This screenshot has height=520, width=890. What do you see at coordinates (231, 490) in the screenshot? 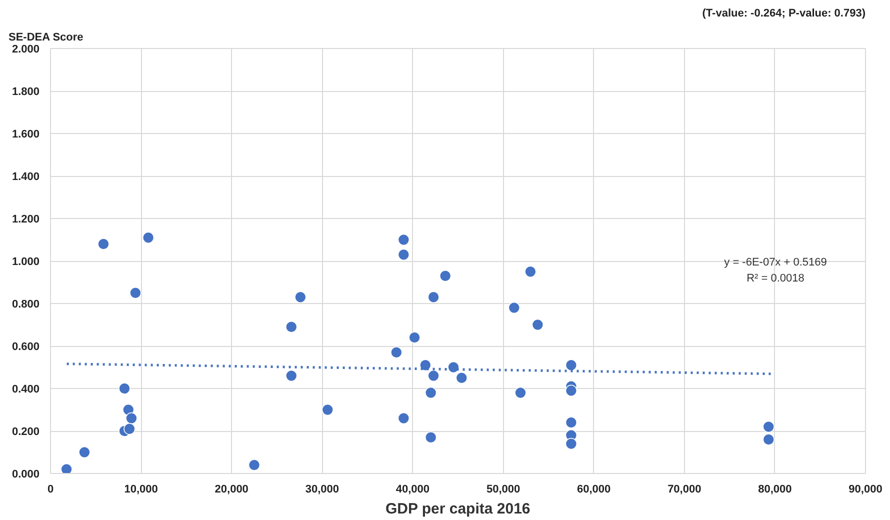
I see `x-tick-label: 20,000` at bounding box center [231, 490].